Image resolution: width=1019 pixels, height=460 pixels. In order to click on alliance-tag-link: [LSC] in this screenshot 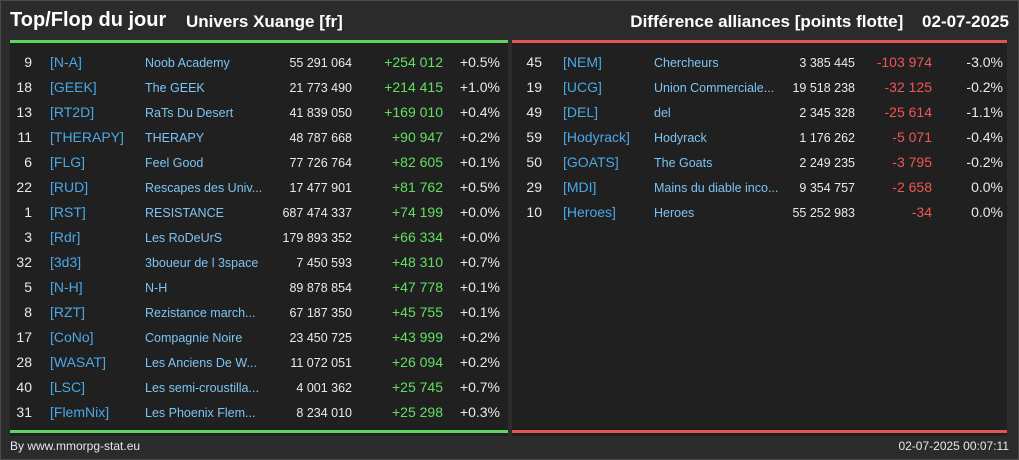, I will do `click(68, 387)`.